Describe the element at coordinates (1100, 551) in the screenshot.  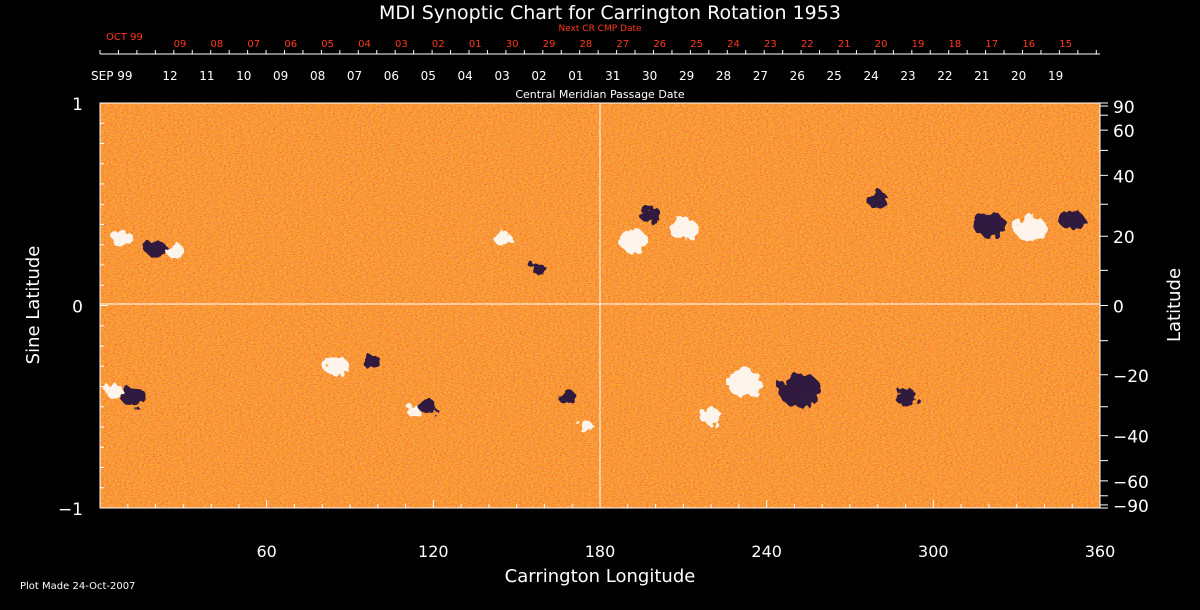
I see `x-tick-label: 360` at that location.